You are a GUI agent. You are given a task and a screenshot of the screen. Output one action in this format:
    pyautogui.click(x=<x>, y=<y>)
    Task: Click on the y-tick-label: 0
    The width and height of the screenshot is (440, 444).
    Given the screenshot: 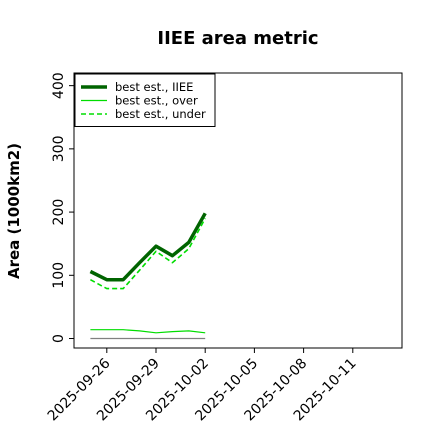 What is the action you would take?
    pyautogui.click(x=59, y=338)
    